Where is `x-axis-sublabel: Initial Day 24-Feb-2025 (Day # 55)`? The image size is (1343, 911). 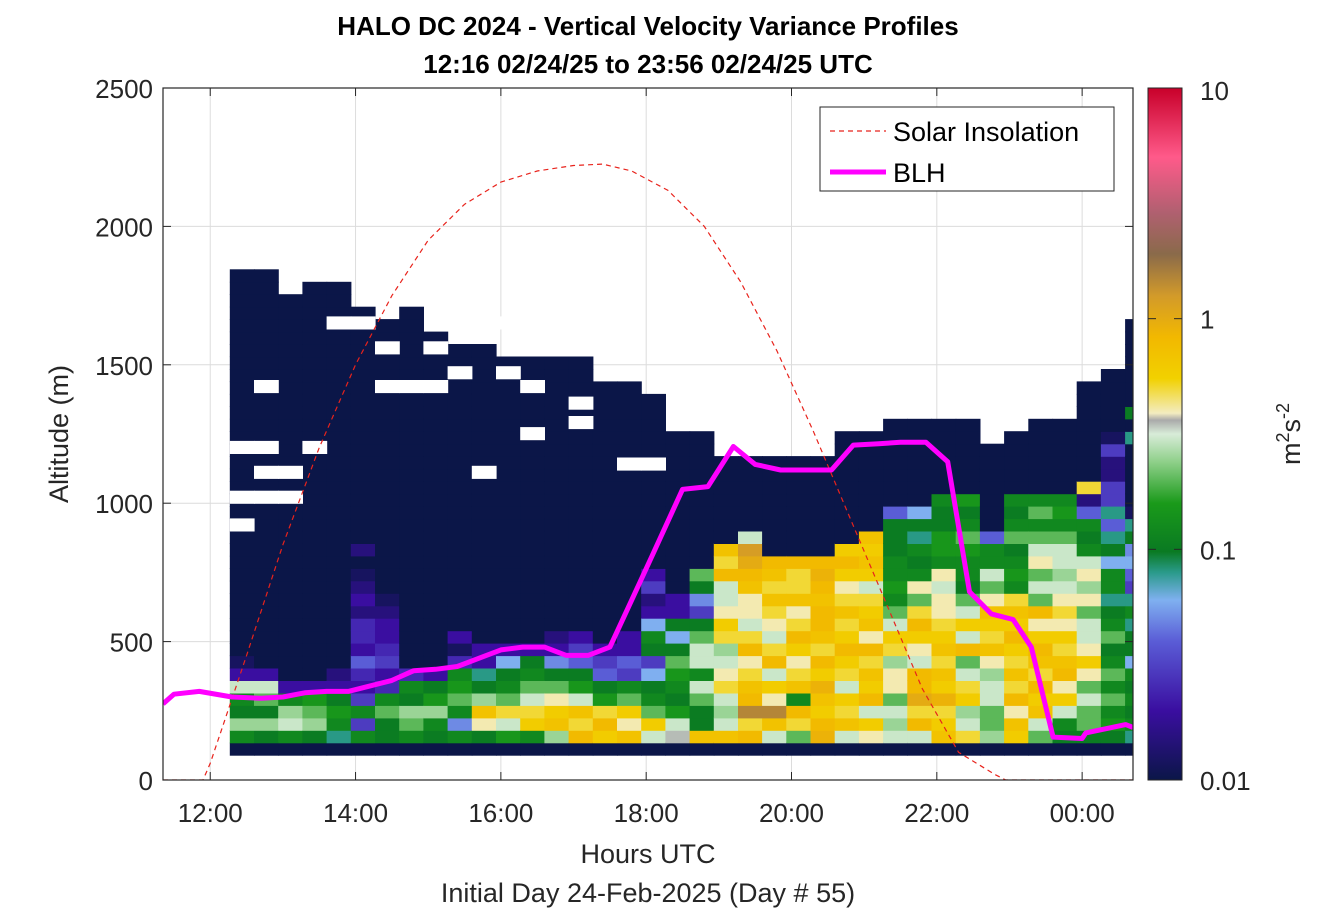
x-axis-sublabel: Initial Day 24-Feb-2025 (Day # 55) is located at coordinates (648, 893).